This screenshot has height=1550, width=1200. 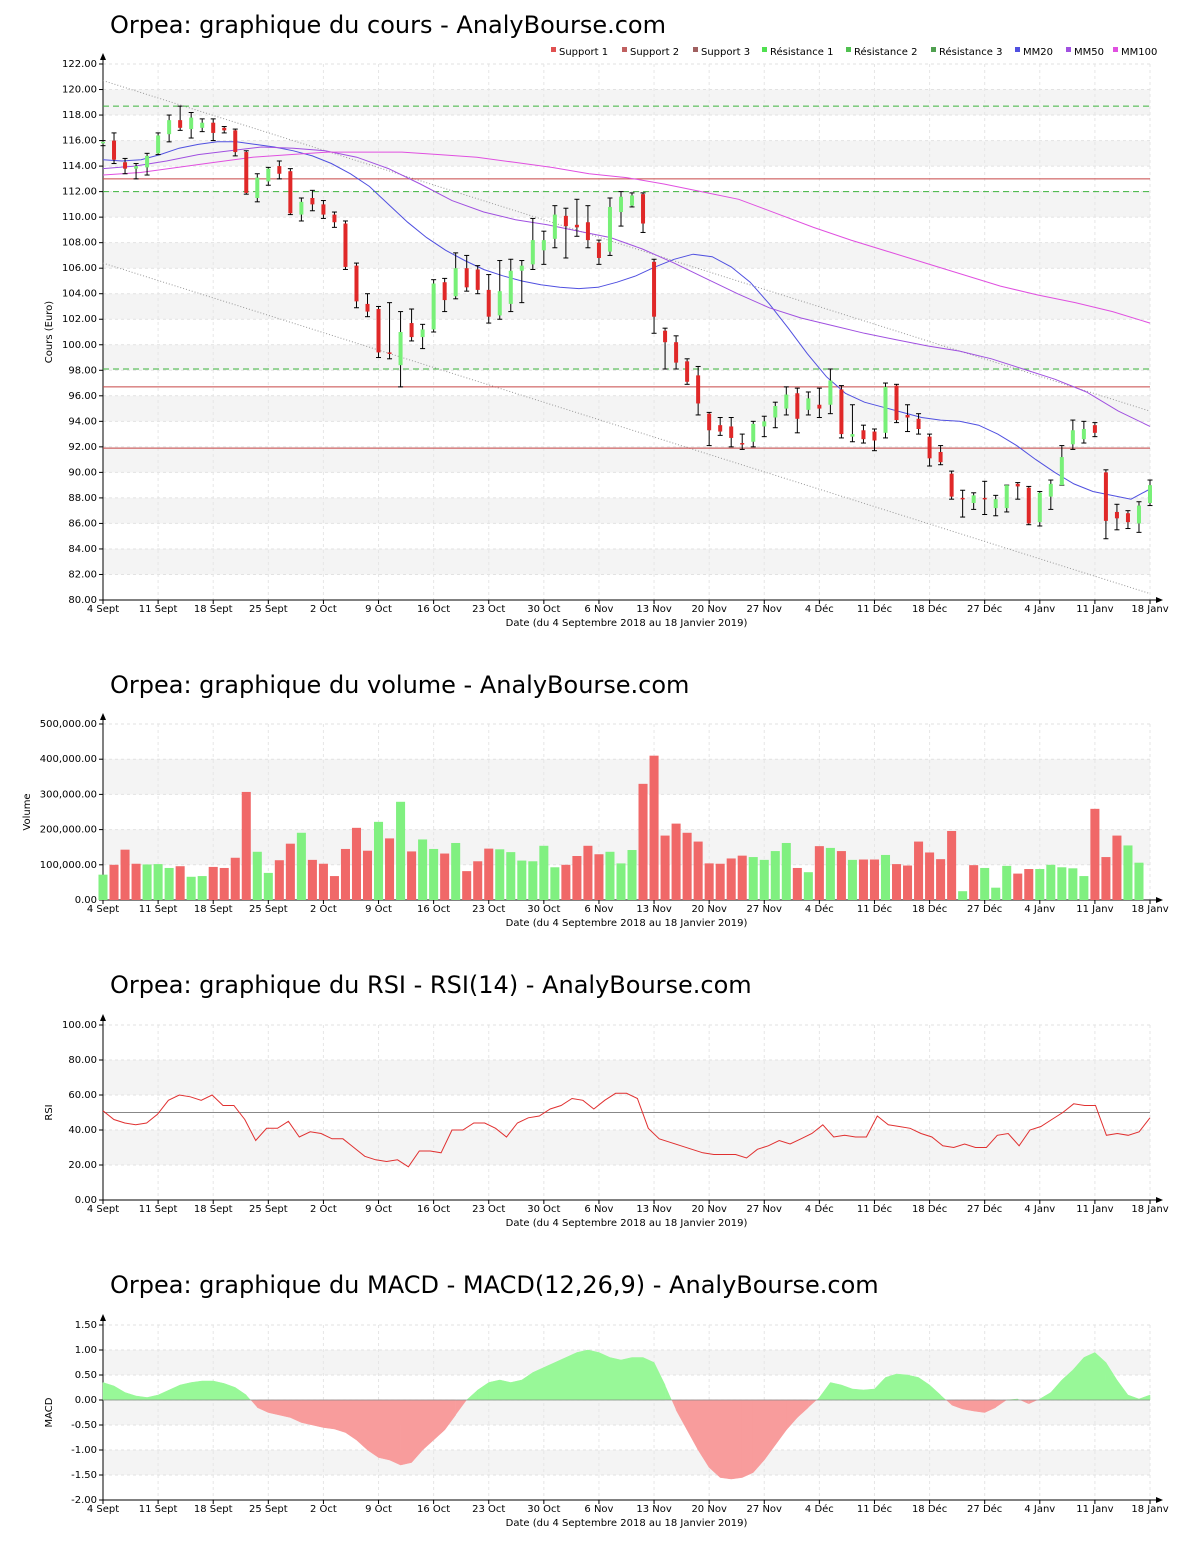 I want to click on series-mm100-line, so click(x=626, y=237).